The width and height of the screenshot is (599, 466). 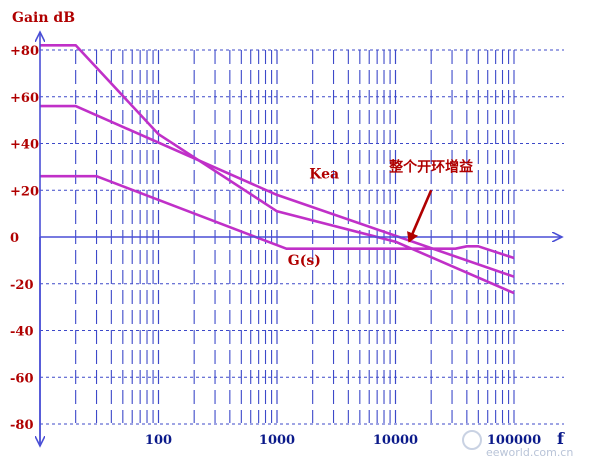 What do you see at coordinates (529, 452) in the screenshot?
I see `watermark-text: eeworld.com.cn` at bounding box center [529, 452].